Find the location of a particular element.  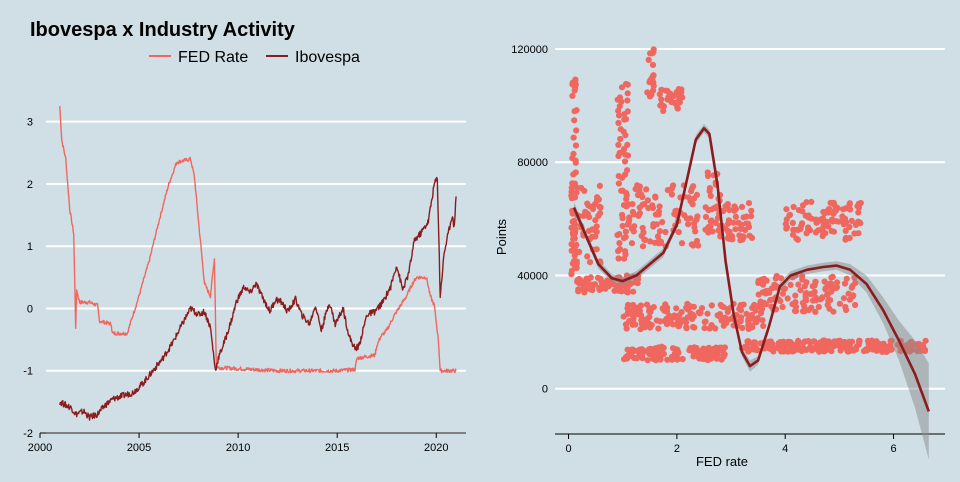

left-x-tick-label: 2005 is located at coordinates (139, 448).